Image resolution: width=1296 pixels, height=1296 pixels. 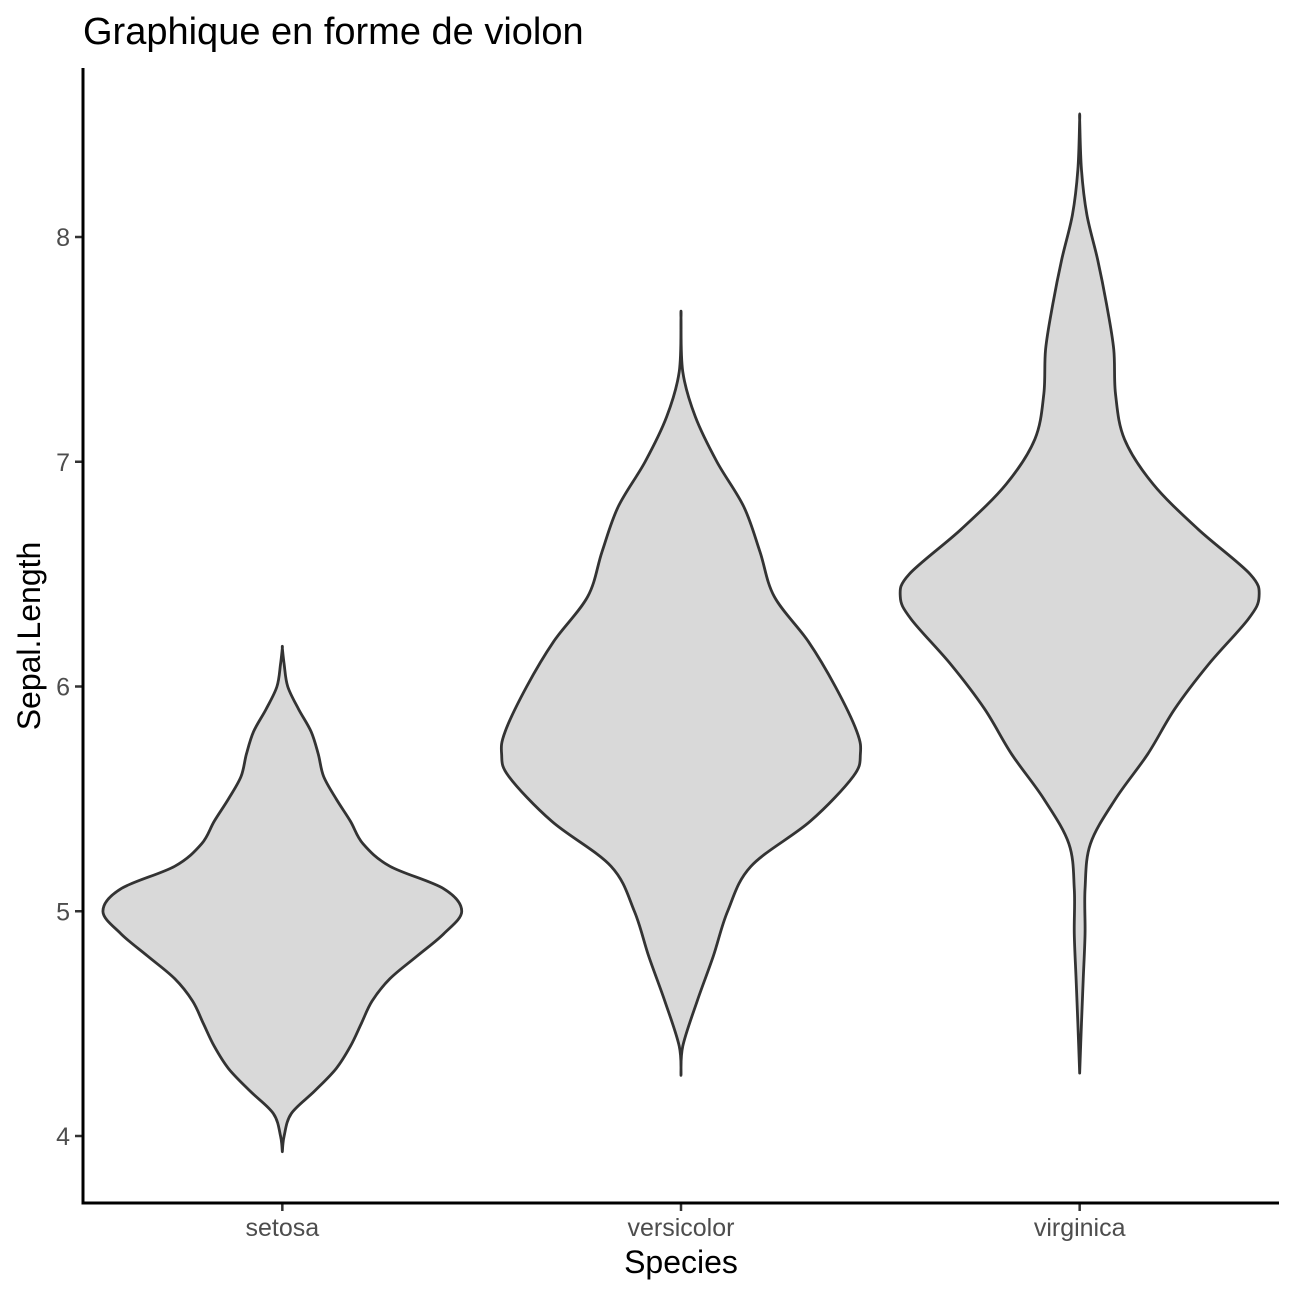 I want to click on y-tick-label: 6, so click(x=63, y=688).